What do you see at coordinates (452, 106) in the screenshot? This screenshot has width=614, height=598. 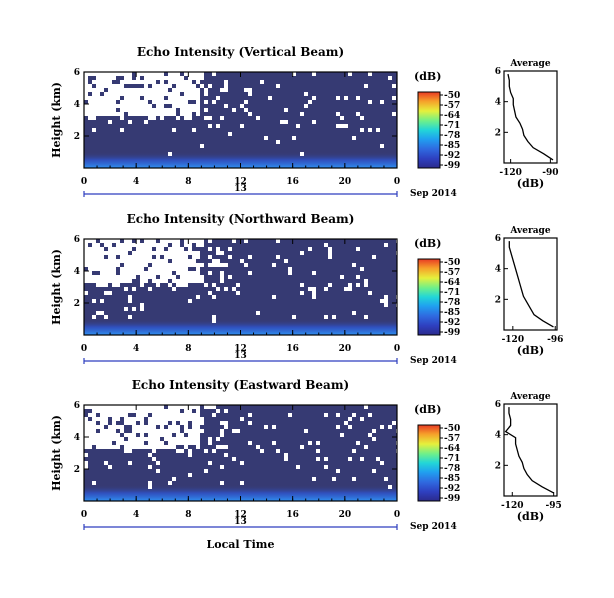 I see `colorbar-tick-label: -57` at bounding box center [452, 106].